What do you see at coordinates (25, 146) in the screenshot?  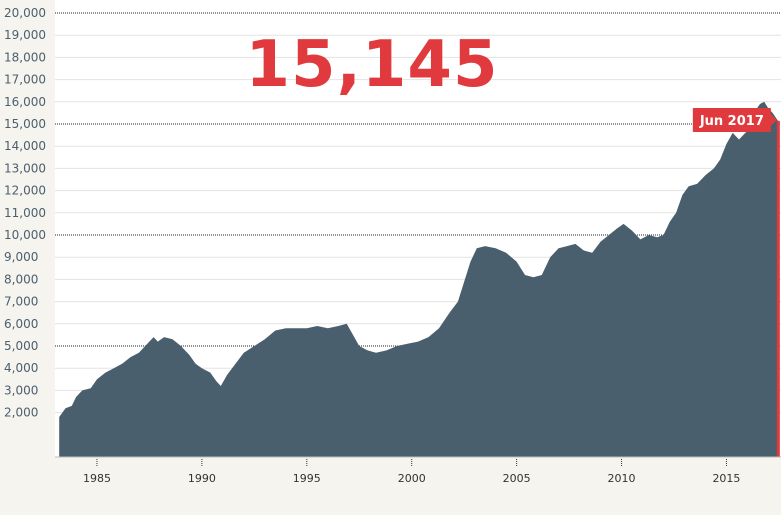 I see `y-tick-label: 14,000` at bounding box center [25, 146].